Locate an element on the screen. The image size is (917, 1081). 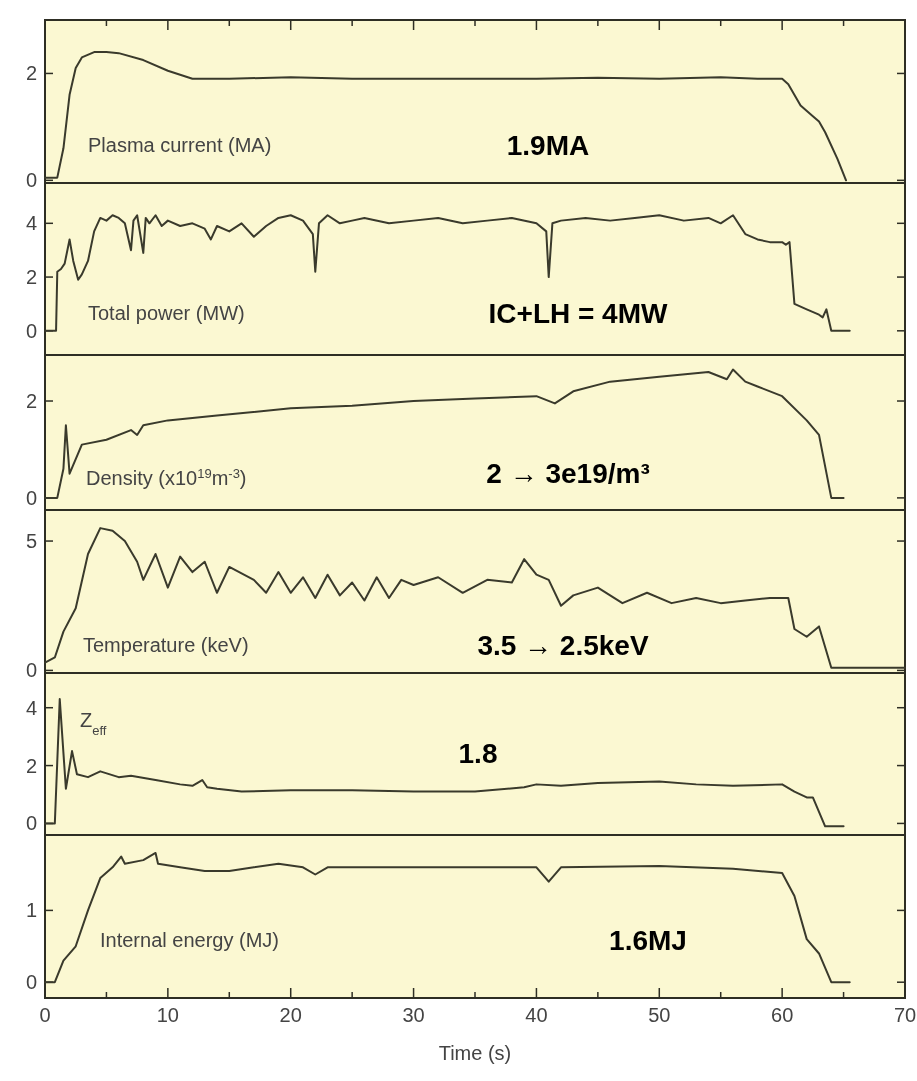
annotation: 1.8 is located at coordinates (478, 753).